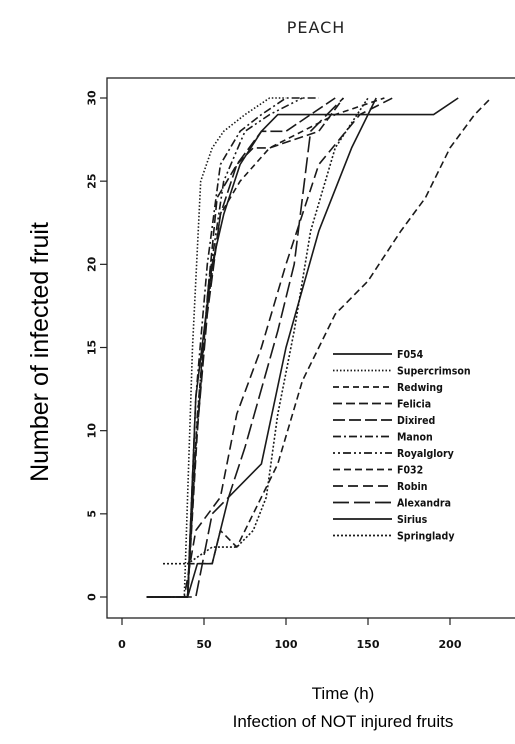  Describe the element at coordinates (92, 514) in the screenshot. I see `y-tick-label: 5` at that location.